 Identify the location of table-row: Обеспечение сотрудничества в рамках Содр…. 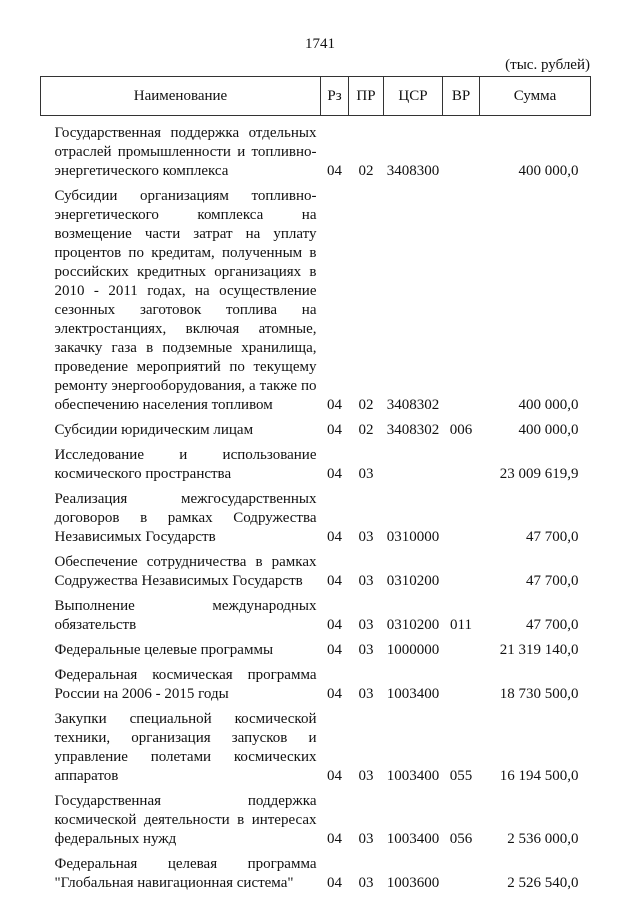
(316, 569).